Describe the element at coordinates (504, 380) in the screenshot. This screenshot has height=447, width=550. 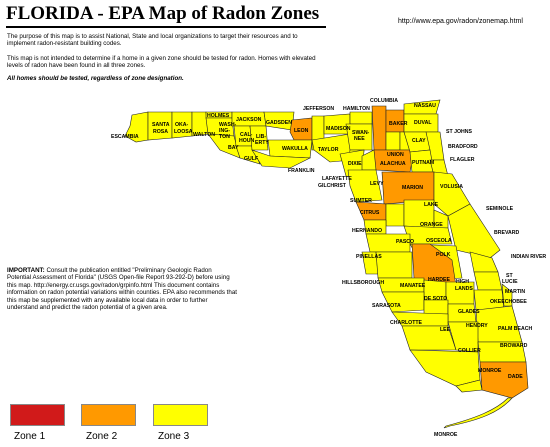
I see `dade-county` at that location.